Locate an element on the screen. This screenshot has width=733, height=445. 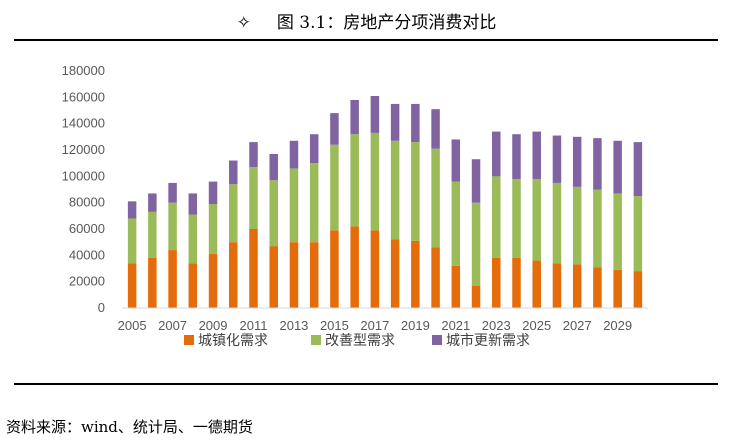
x-tick-label: 2013 is located at coordinates (293, 325).